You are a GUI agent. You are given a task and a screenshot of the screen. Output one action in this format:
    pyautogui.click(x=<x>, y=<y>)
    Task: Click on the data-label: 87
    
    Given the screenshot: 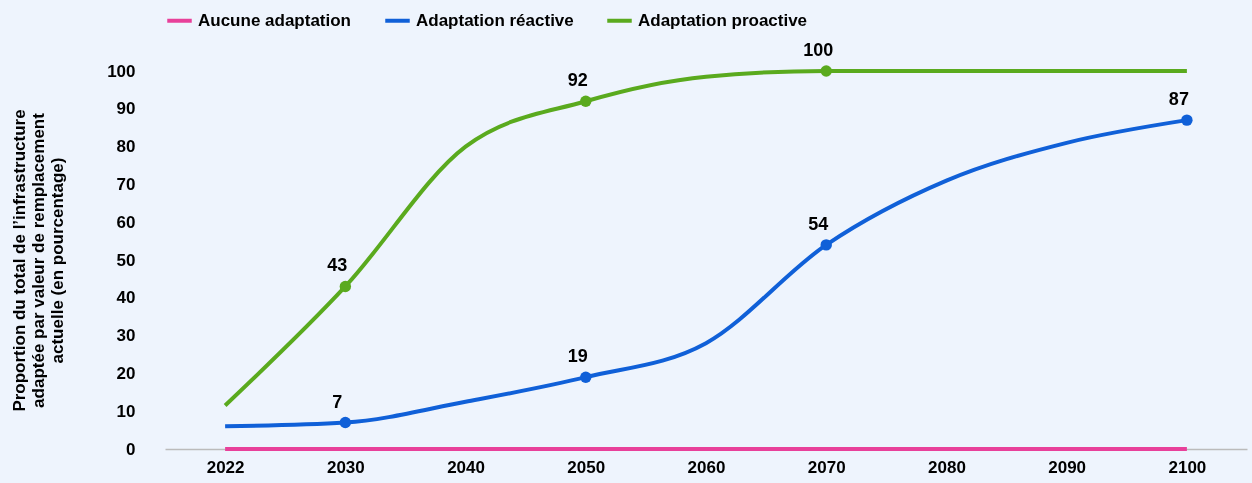 What is the action you would take?
    pyautogui.click(x=1178, y=99)
    